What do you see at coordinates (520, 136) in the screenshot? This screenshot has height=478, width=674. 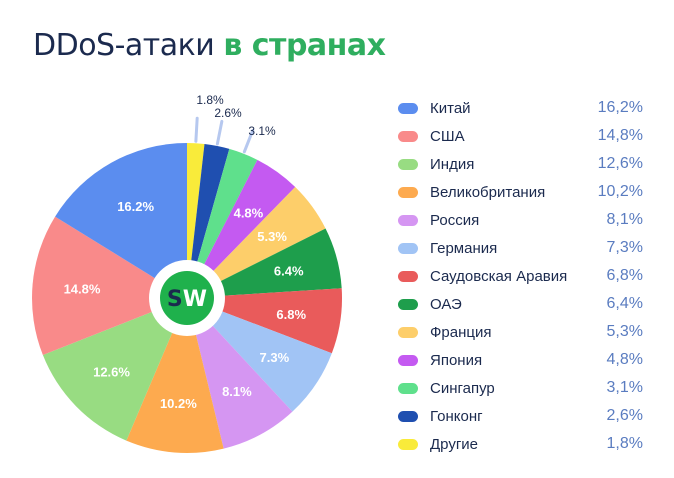 I see `legend-item: США 14,8%` at bounding box center [520, 136].